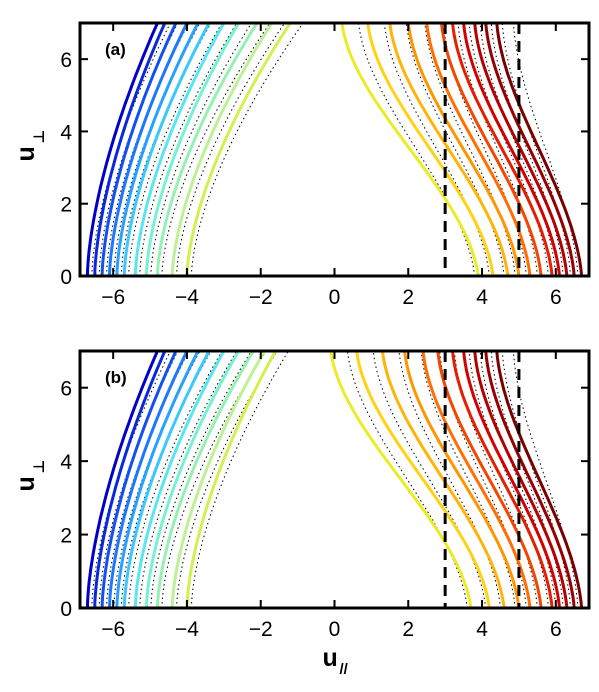  I want to click on x-axis-label-subscript: //, so click(344, 669).